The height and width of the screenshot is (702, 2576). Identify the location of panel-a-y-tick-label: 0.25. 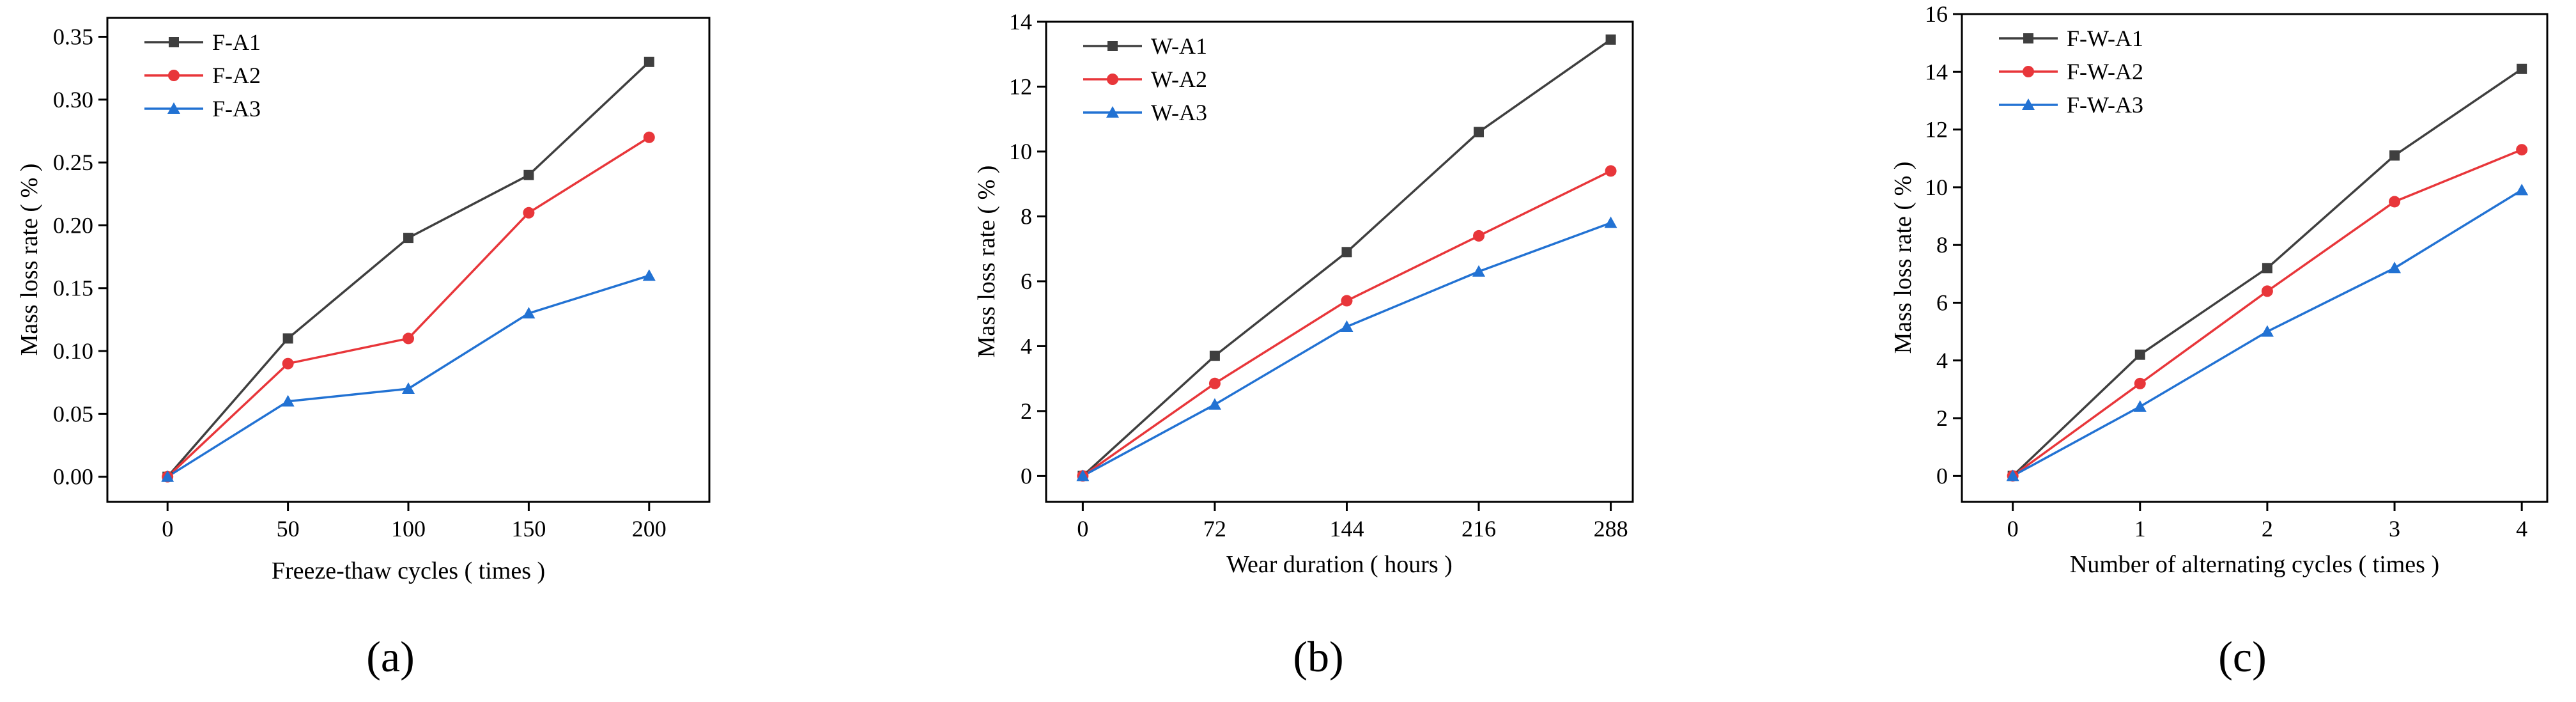
(73, 162).